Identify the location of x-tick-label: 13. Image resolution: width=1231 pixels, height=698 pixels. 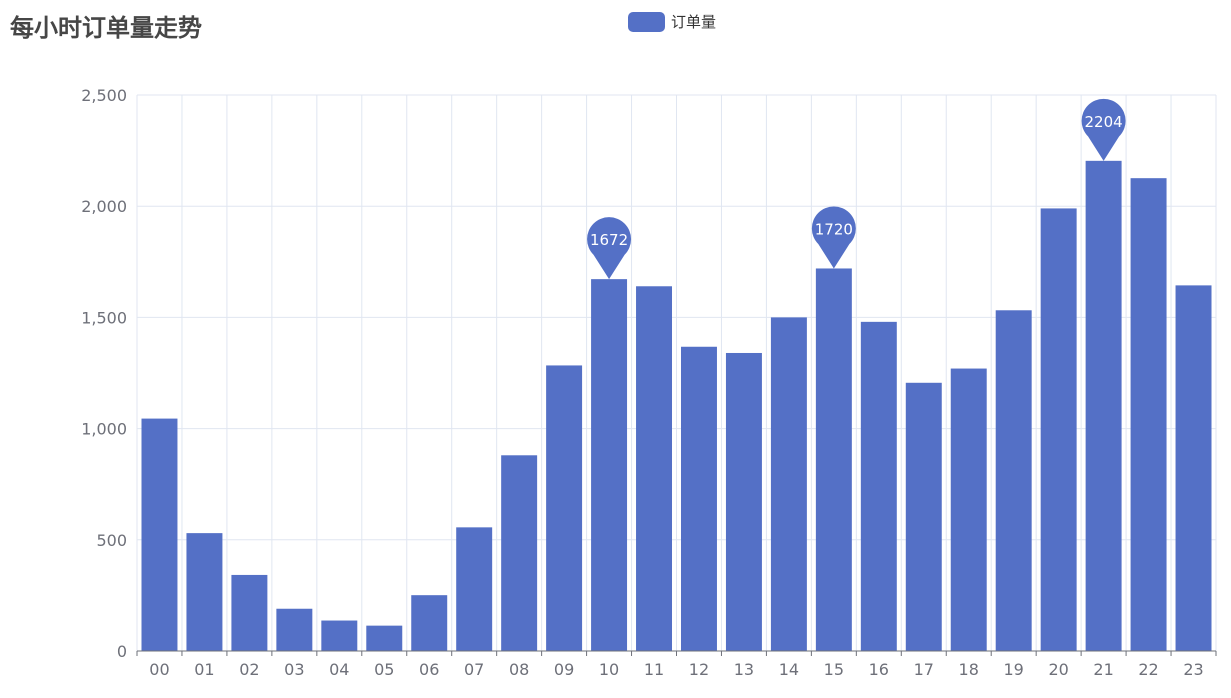
(744, 669).